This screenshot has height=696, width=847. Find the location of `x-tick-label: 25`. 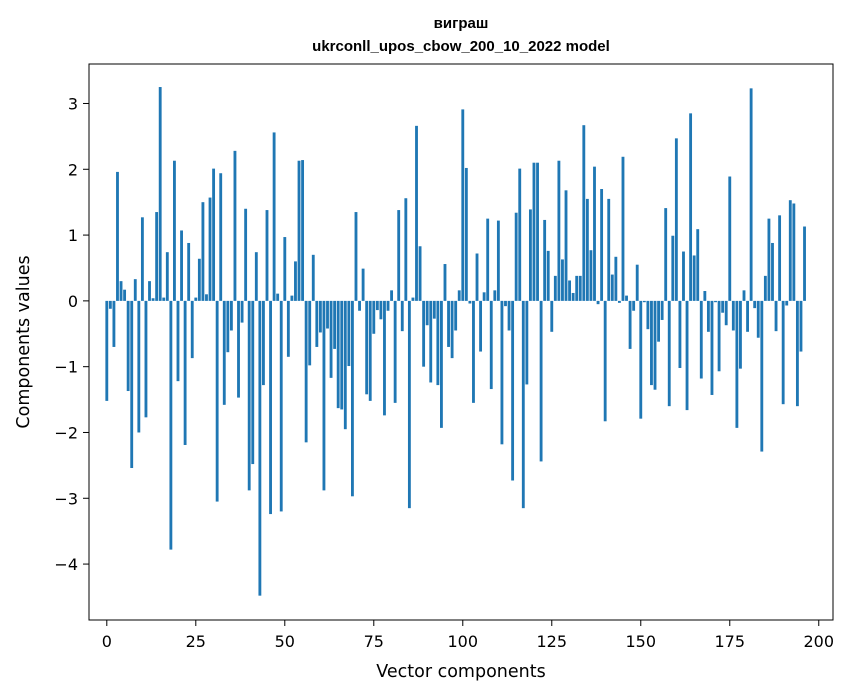

x-tick-label: 25 is located at coordinates (196, 641).